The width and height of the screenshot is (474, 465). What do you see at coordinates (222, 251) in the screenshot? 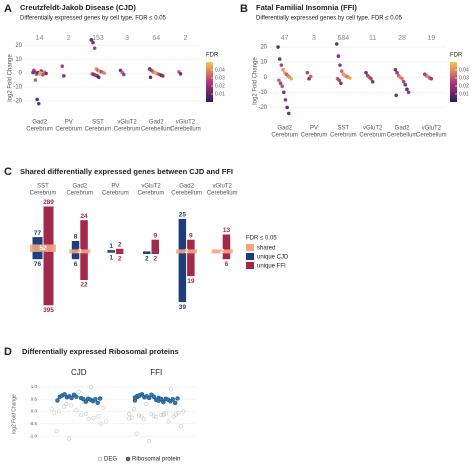
I see `shared-value-label: 2` at bounding box center [222, 251].